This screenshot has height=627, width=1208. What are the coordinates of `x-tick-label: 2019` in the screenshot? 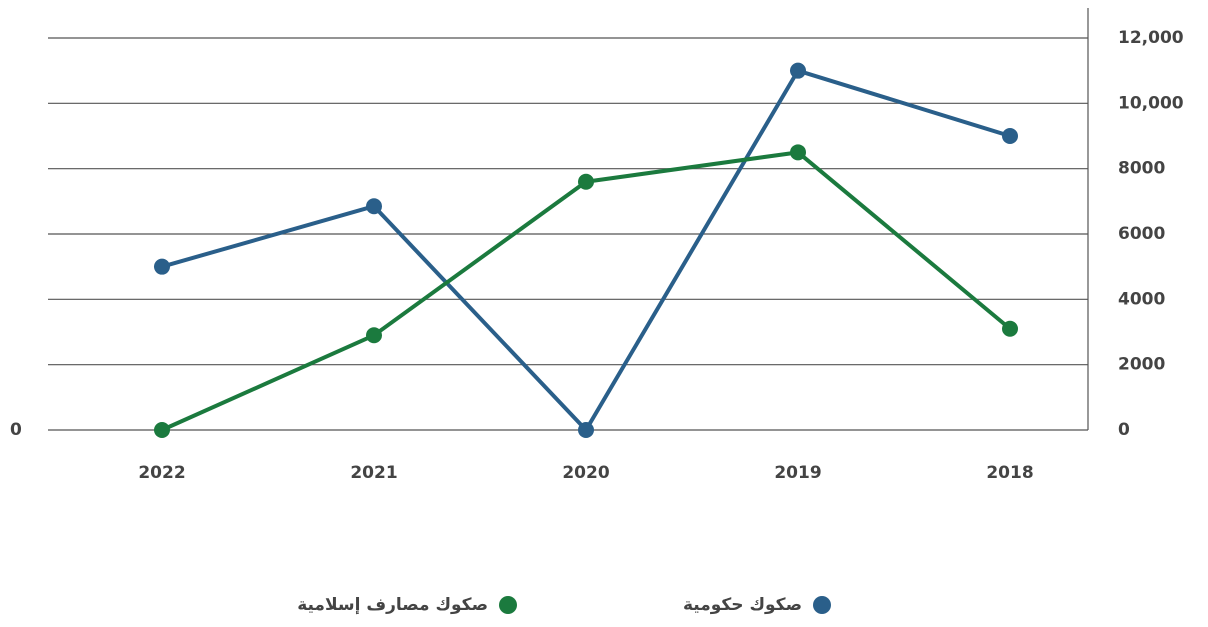 It's located at (797, 473).